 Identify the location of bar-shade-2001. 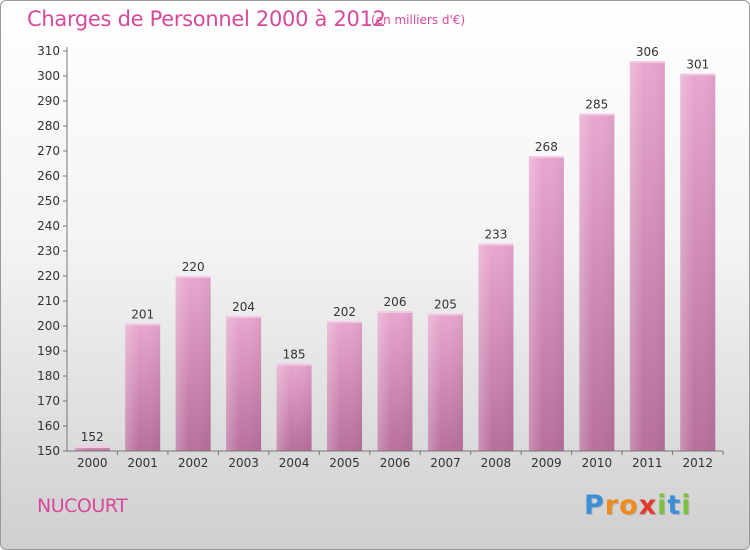
(143, 387).